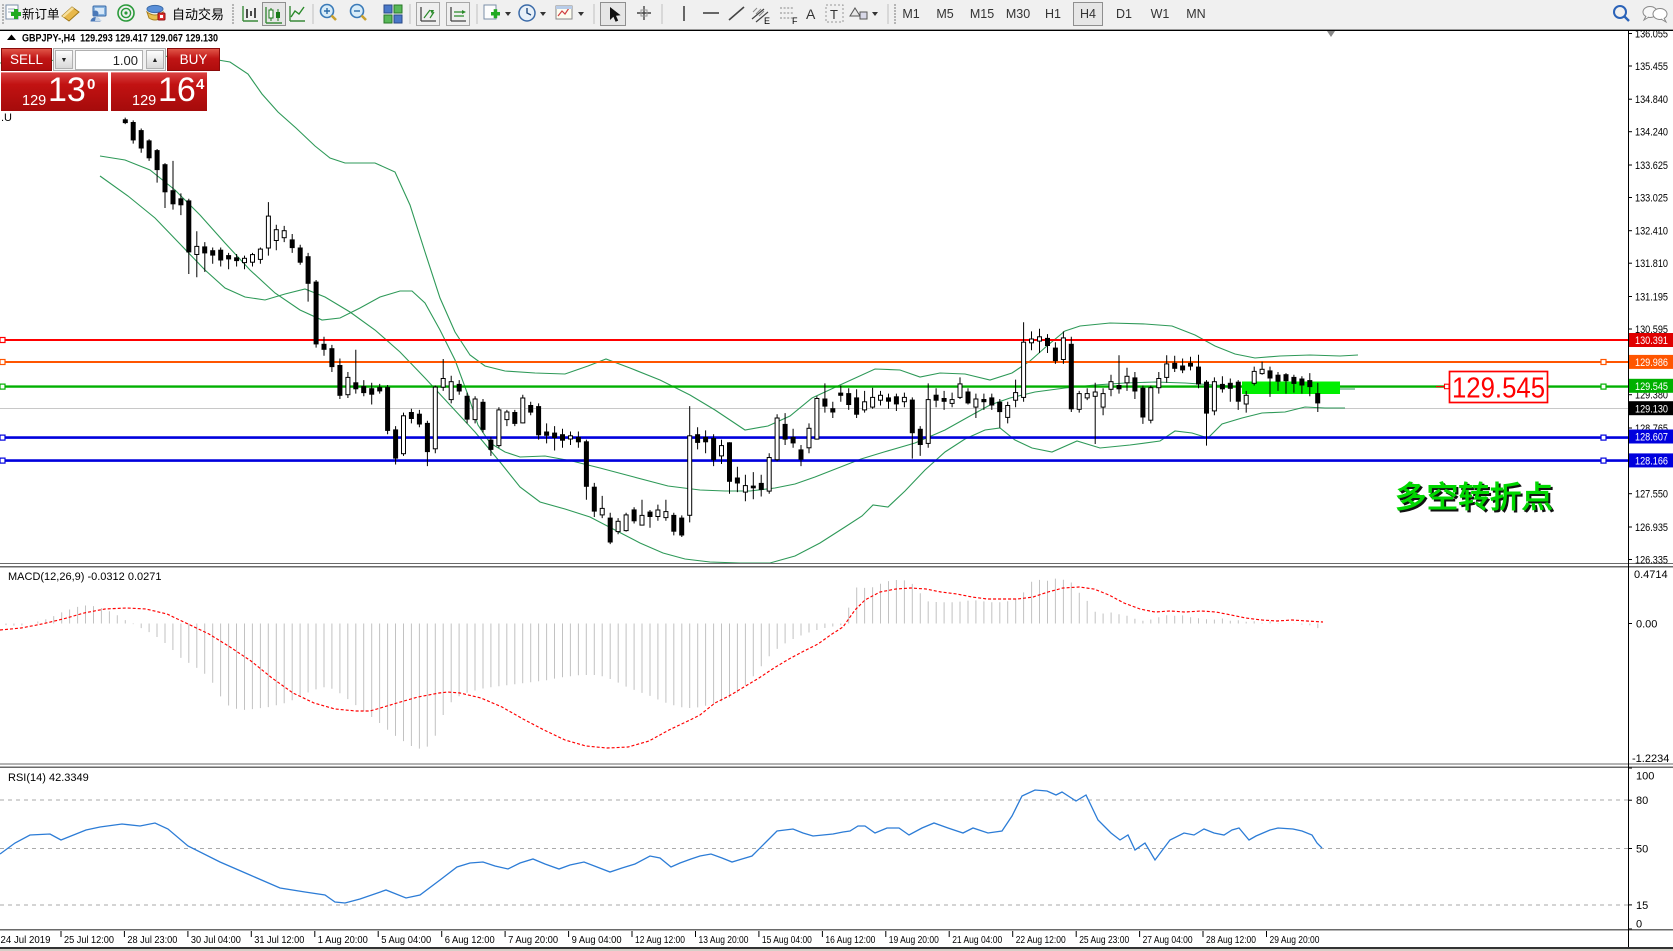  I want to click on svg-text: 134.240, so click(1651, 133).